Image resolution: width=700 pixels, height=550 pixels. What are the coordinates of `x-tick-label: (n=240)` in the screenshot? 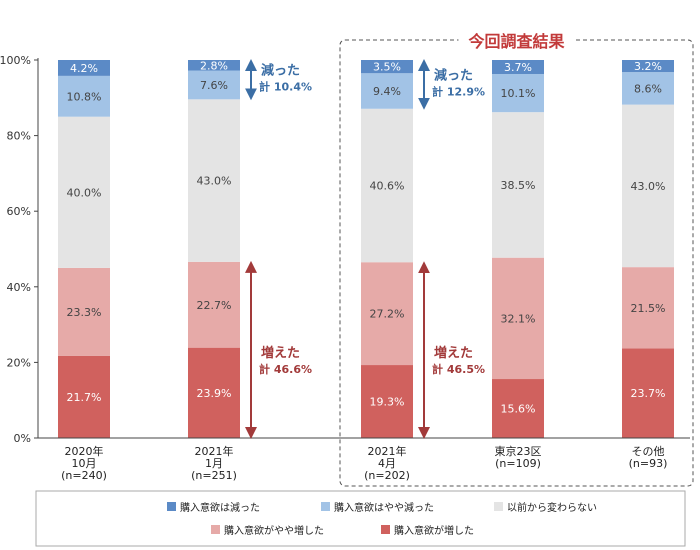 It's located at (84, 475).